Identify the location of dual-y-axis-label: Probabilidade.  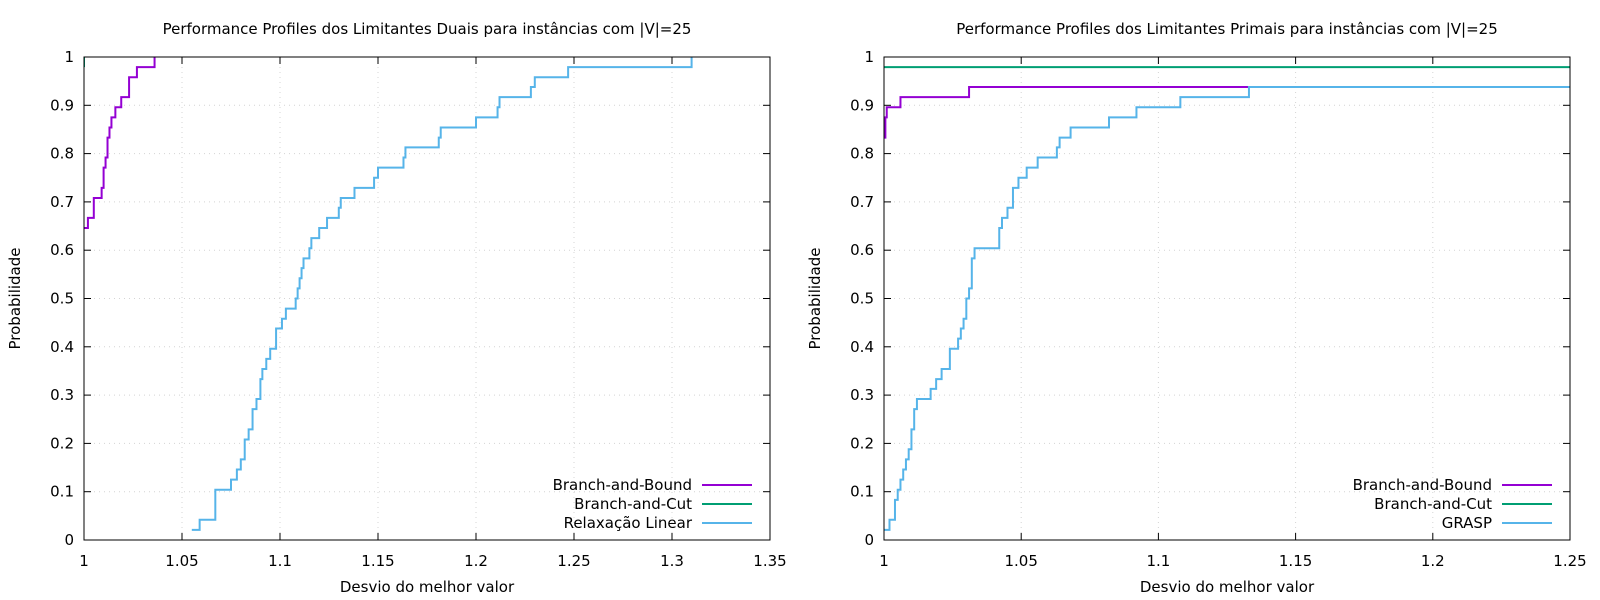
(15, 299).